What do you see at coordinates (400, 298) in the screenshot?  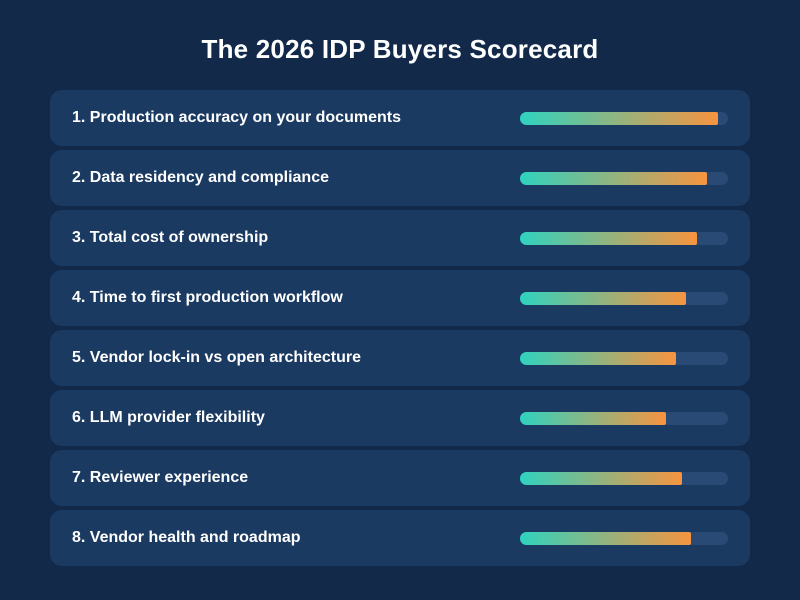 I see `scorecard-row: 4. Time to first production workflow` at bounding box center [400, 298].